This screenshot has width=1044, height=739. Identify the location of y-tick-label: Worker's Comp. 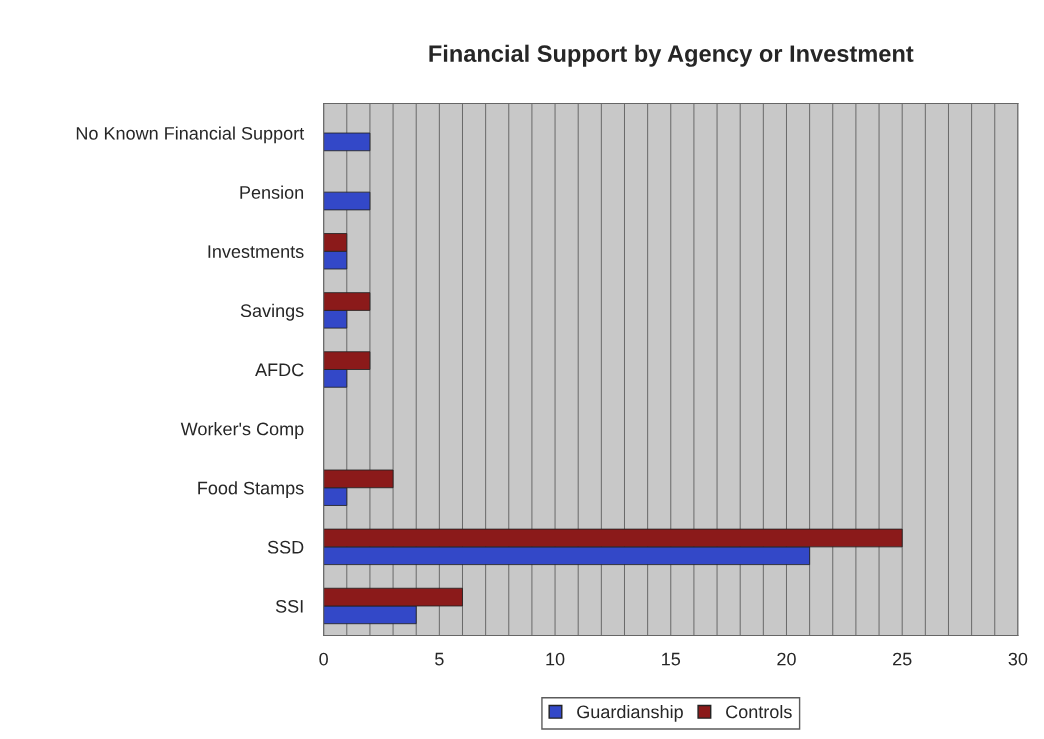
(242, 430).